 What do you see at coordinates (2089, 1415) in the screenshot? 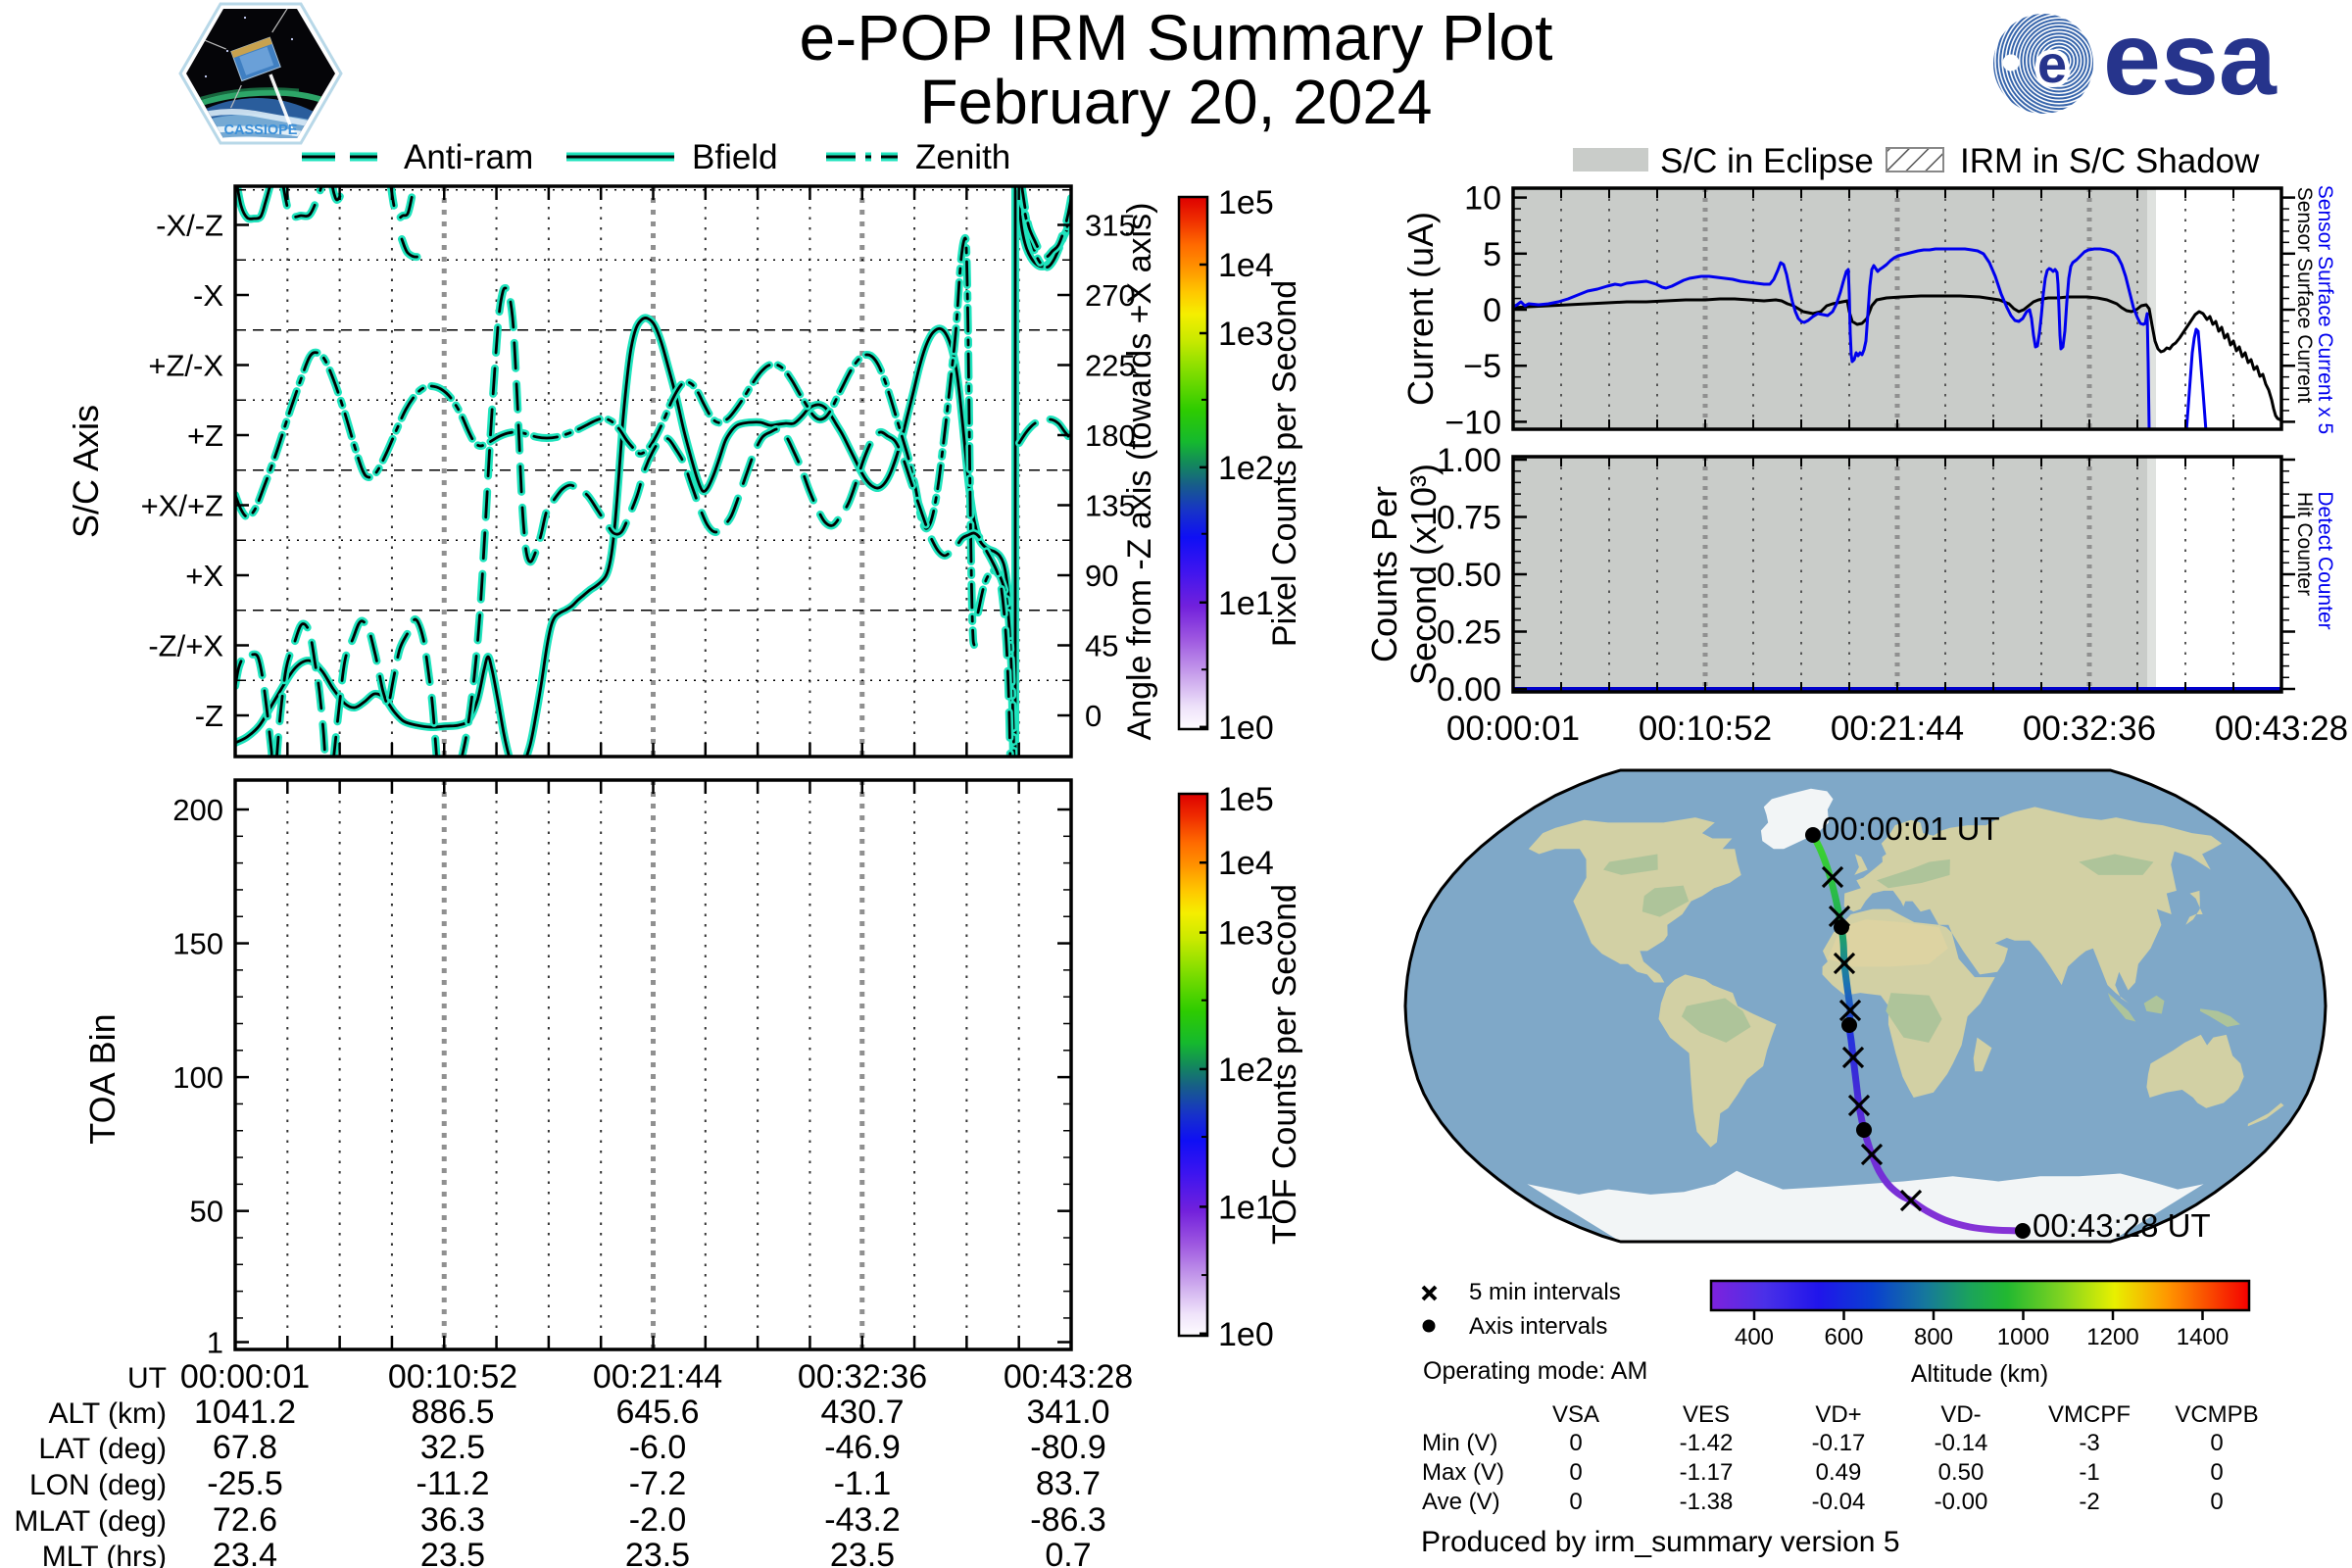
I see `svg-text: VMCPF` at bounding box center [2089, 1415].